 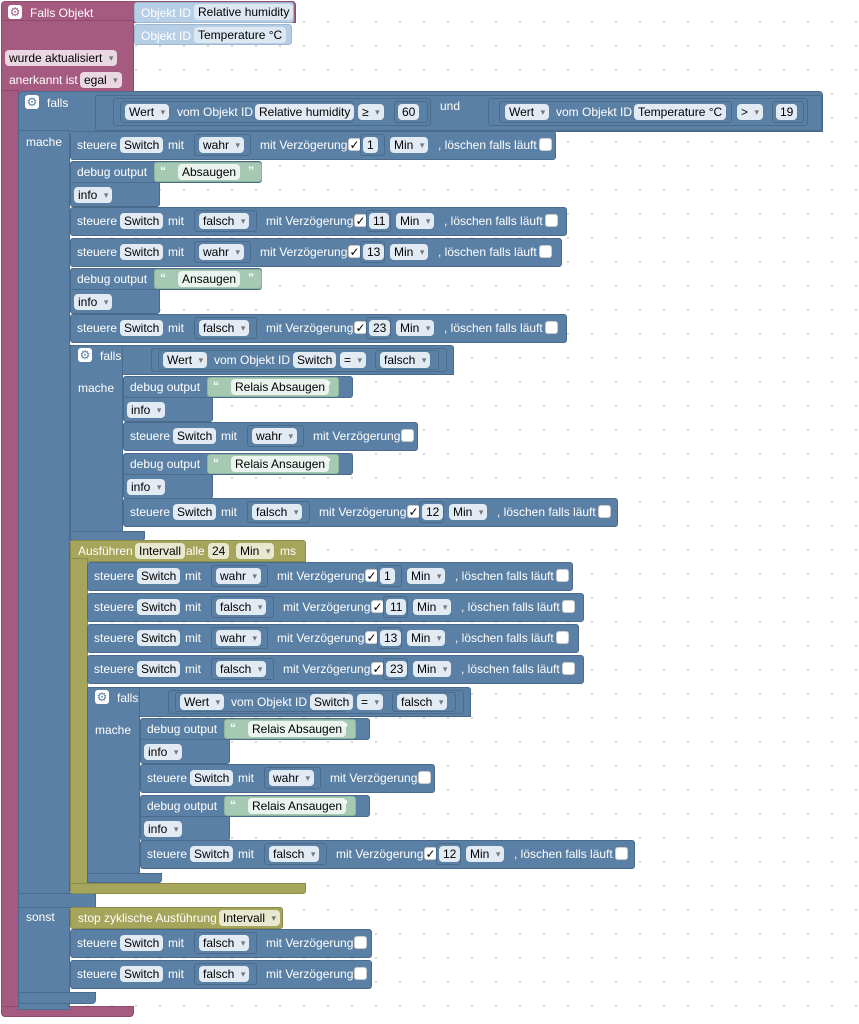 What do you see at coordinates (360, 942) in the screenshot?
I see `else-ctrl-1-delay-checkbox` at bounding box center [360, 942].